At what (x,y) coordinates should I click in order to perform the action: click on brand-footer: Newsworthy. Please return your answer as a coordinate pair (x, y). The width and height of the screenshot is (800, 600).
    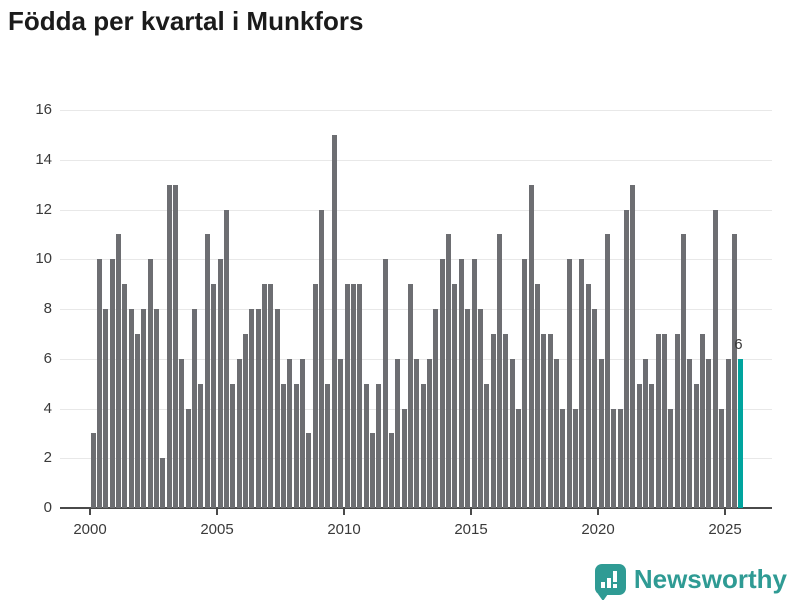
    Looking at the image, I should click on (690, 580).